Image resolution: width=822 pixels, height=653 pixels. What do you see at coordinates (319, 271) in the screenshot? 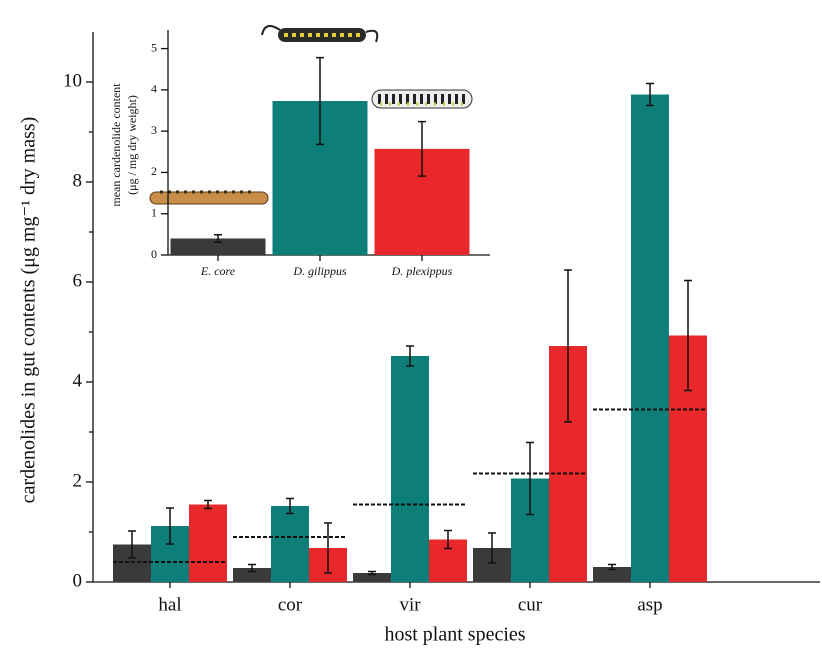
I see `x-tick-label: D. gilippus` at bounding box center [319, 271].